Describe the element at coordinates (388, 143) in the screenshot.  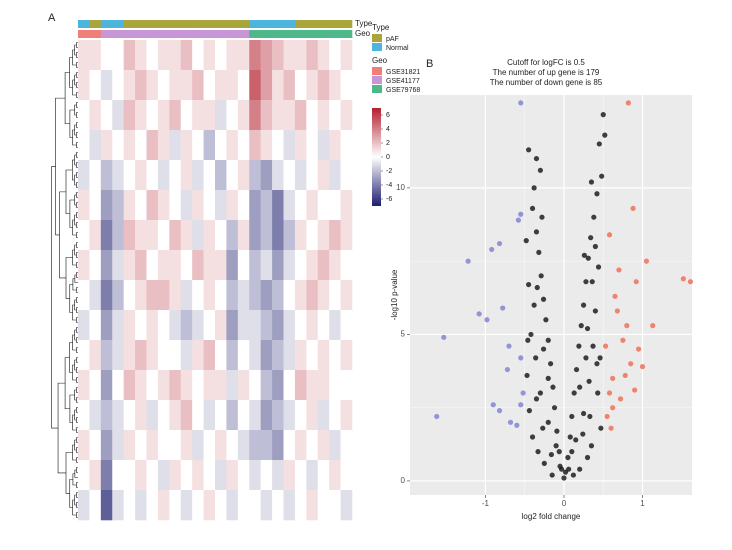
I see `scale-tick-label: 2` at that location.